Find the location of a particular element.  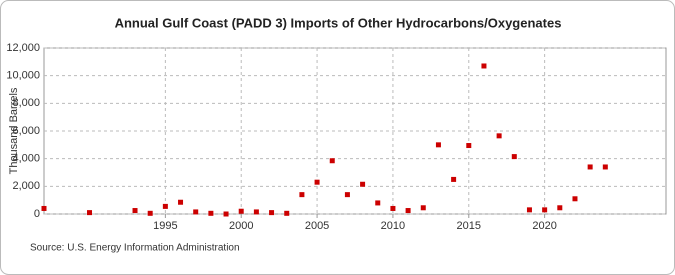

x-tick-label: 2000 is located at coordinates (241, 226).